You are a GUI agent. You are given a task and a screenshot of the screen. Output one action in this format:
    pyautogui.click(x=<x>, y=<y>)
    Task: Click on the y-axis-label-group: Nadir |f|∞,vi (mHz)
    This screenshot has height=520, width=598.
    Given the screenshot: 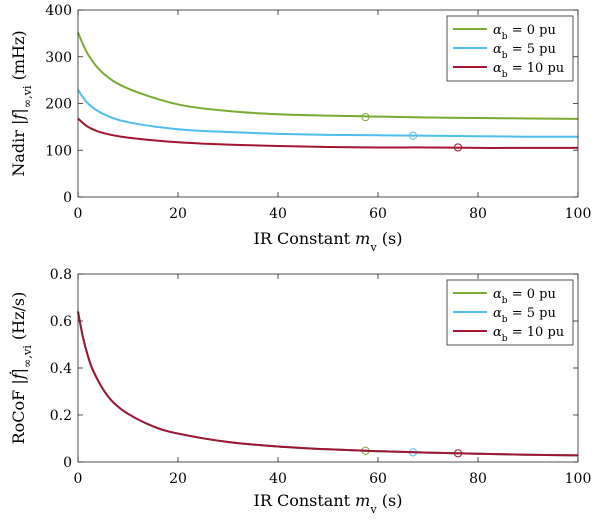 What is the action you would take?
    pyautogui.click(x=21, y=103)
    